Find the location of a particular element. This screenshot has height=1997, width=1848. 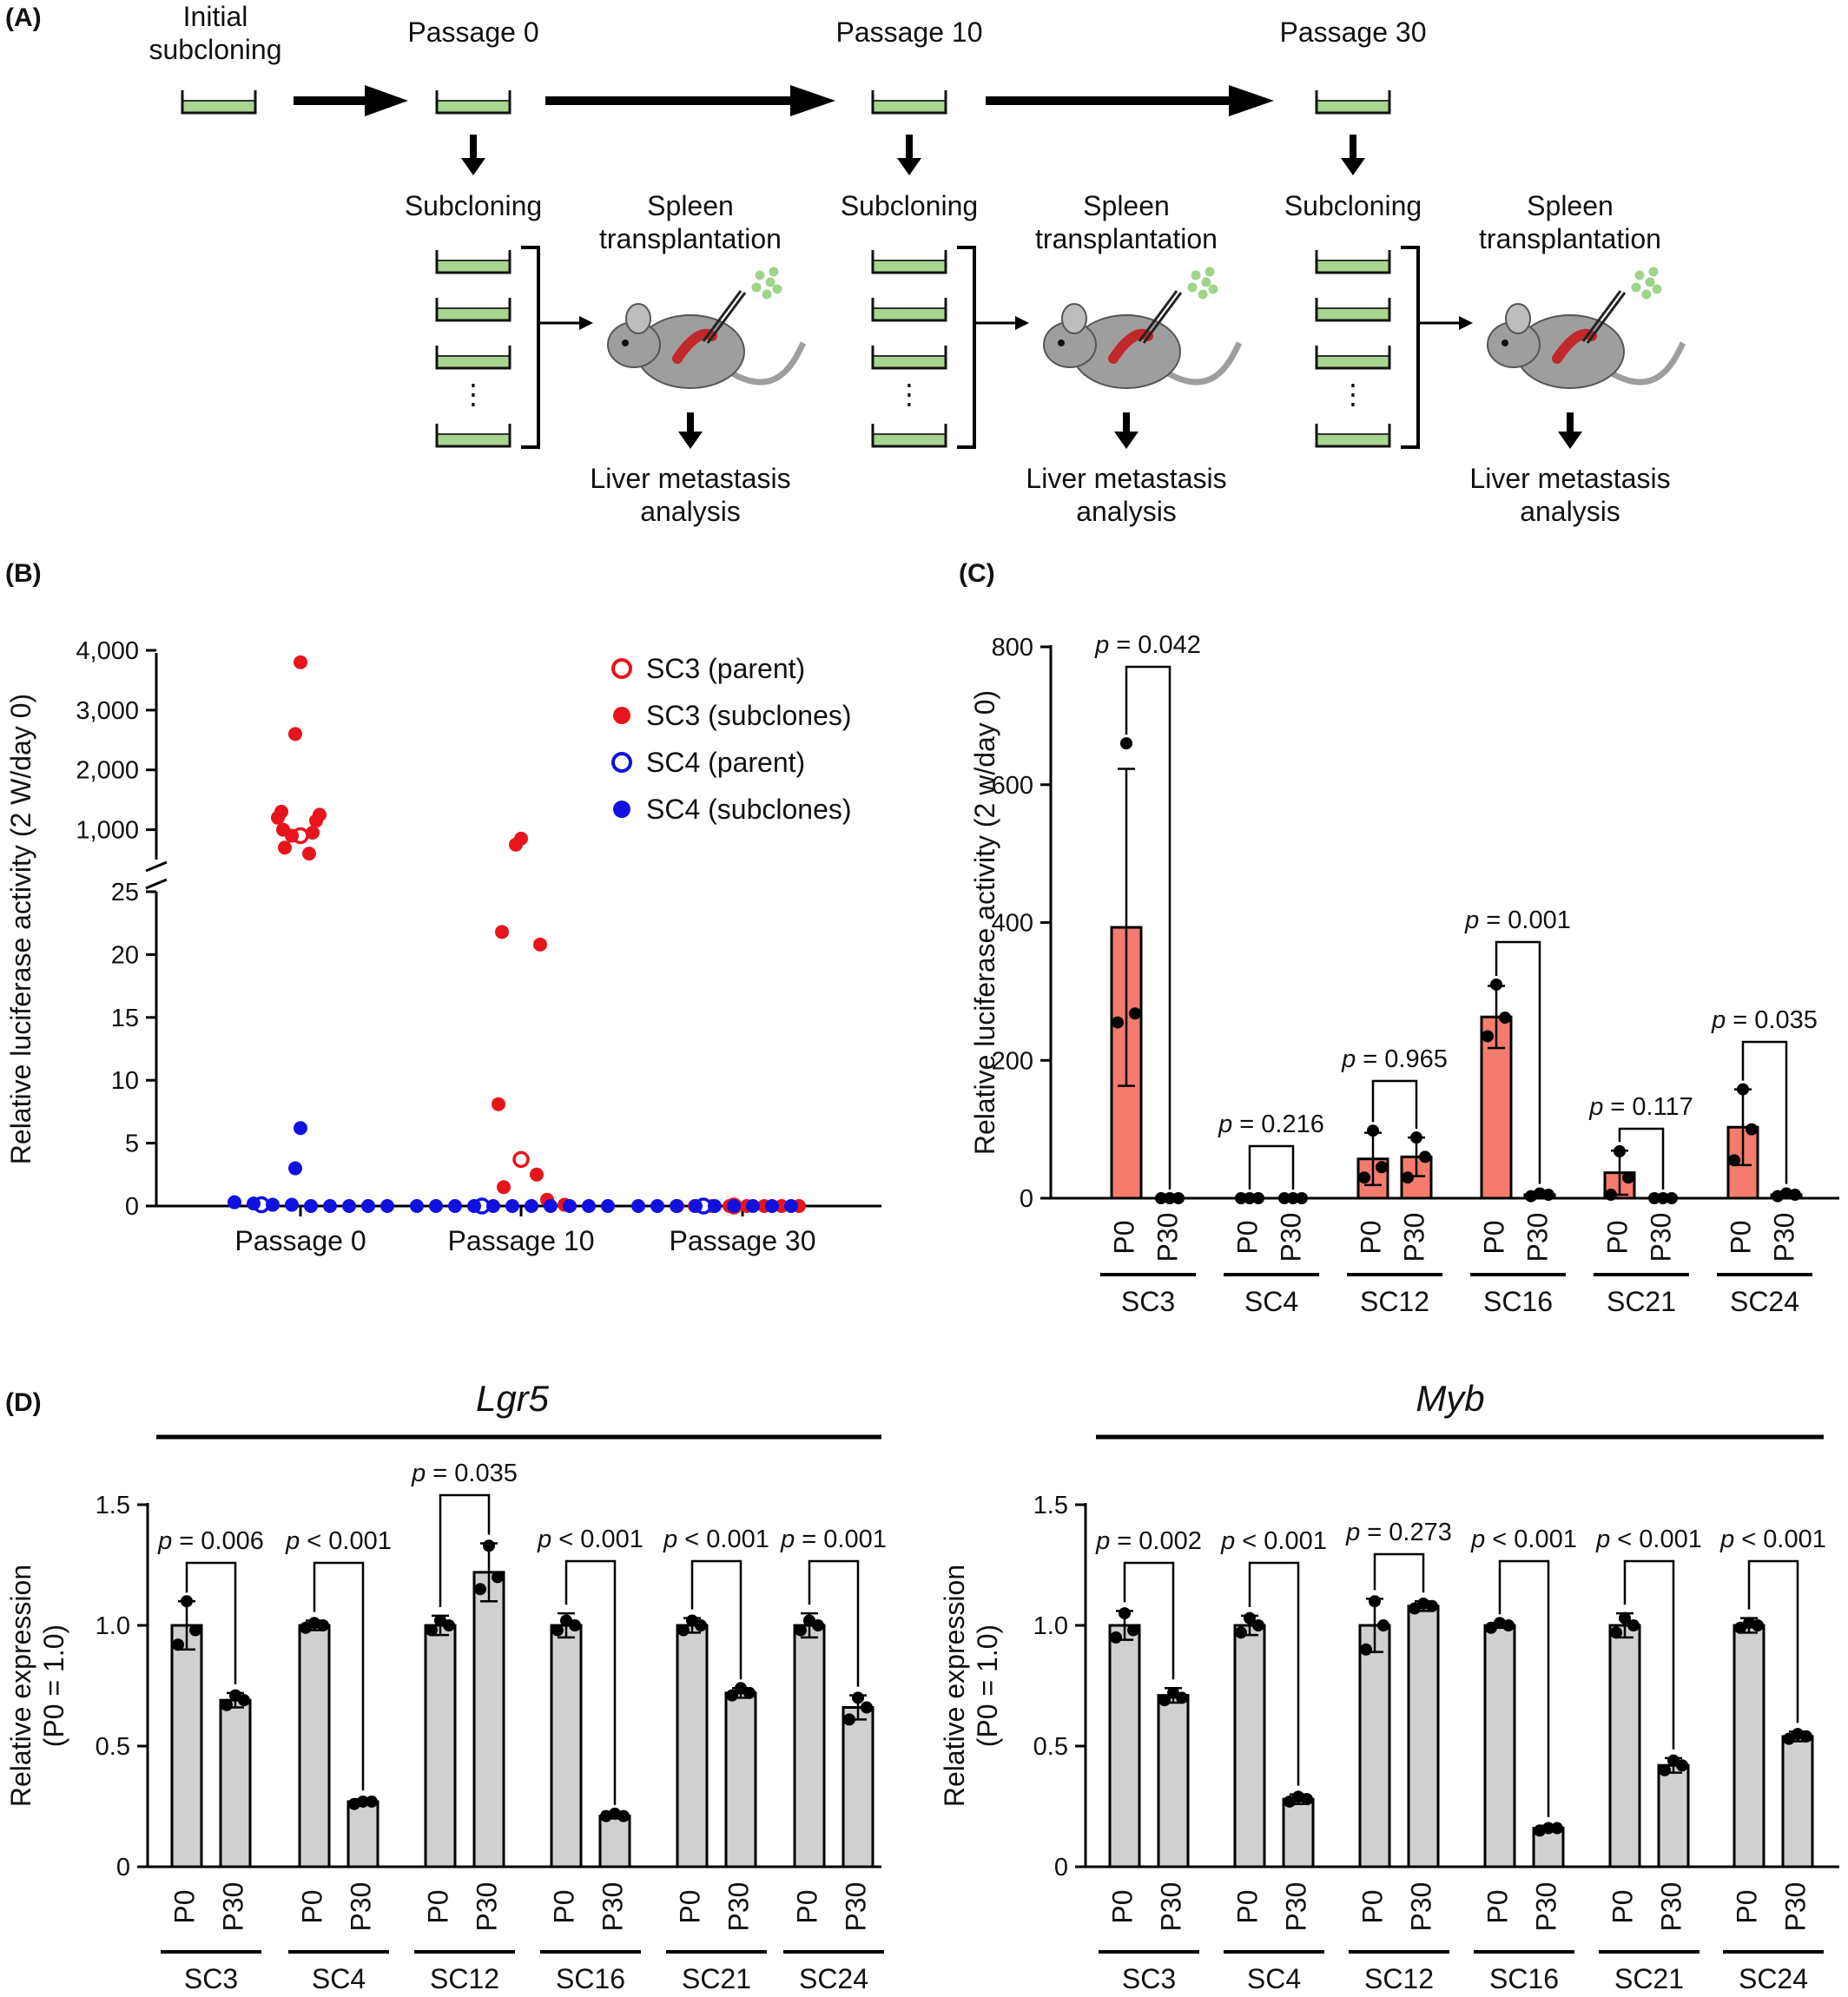

y-tick-label: 1,000 is located at coordinates (108, 831).